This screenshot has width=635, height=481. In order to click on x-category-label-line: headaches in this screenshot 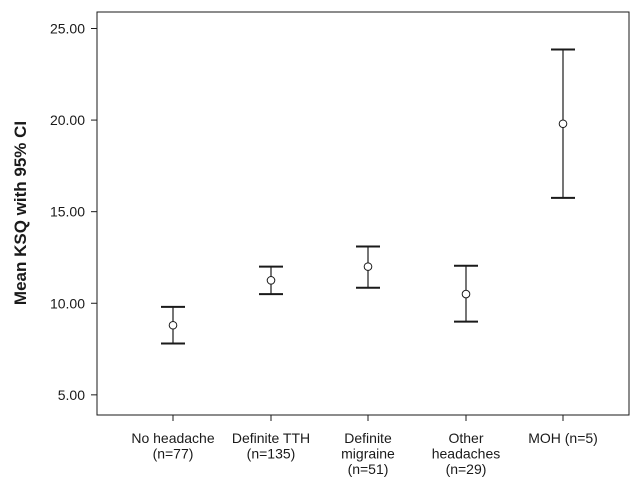, I will do `click(466, 454)`.